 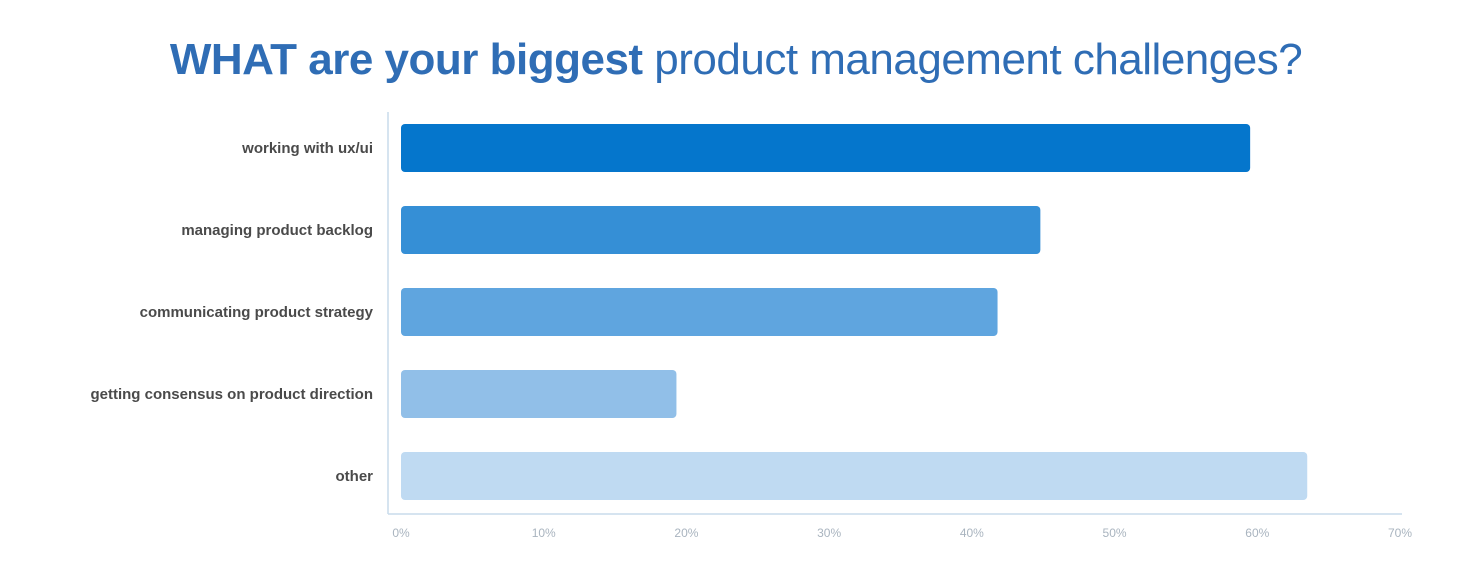 I want to click on title-part-2: are your biggest, so click(x=475, y=59).